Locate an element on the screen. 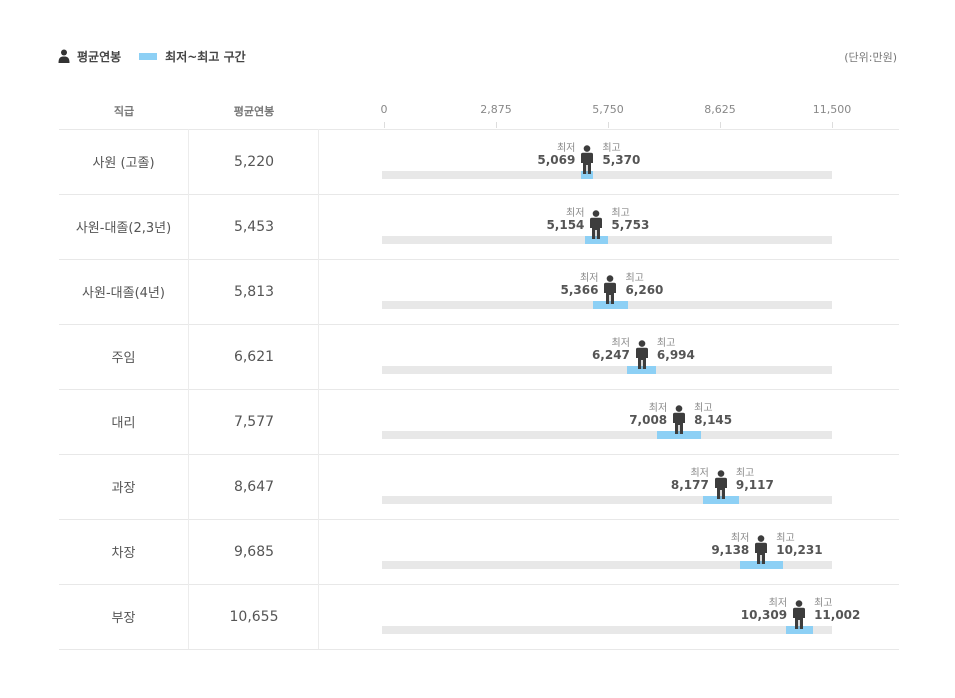 The image size is (955, 698). min-value: 5,069 is located at coordinates (556, 160).